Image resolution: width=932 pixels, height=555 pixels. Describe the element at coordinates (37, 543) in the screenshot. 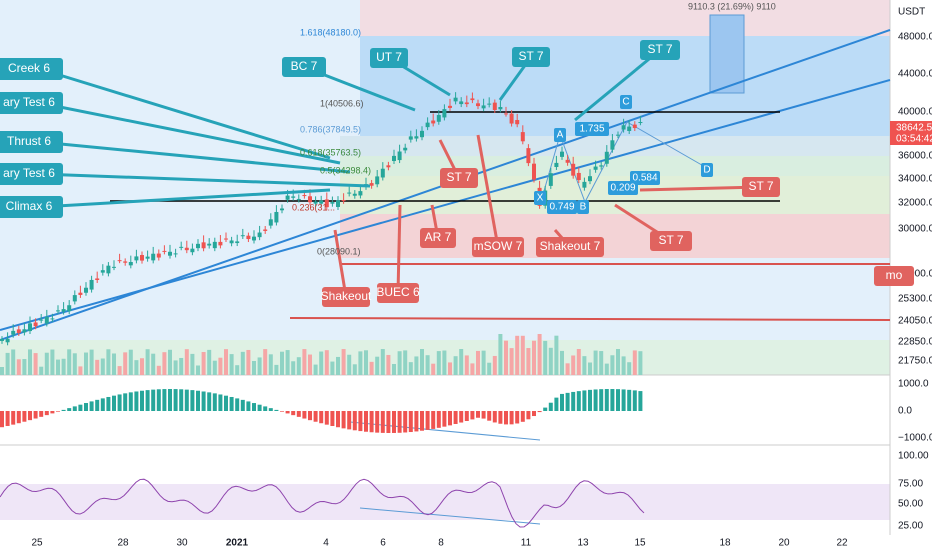

I see `date-label: 25` at that location.